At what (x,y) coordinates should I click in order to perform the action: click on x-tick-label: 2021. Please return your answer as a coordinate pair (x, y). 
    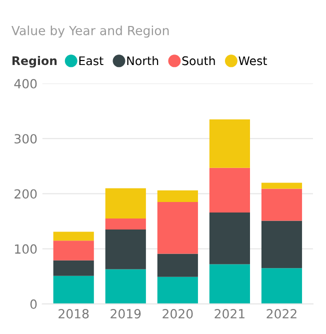
    Looking at the image, I should click on (229, 313).